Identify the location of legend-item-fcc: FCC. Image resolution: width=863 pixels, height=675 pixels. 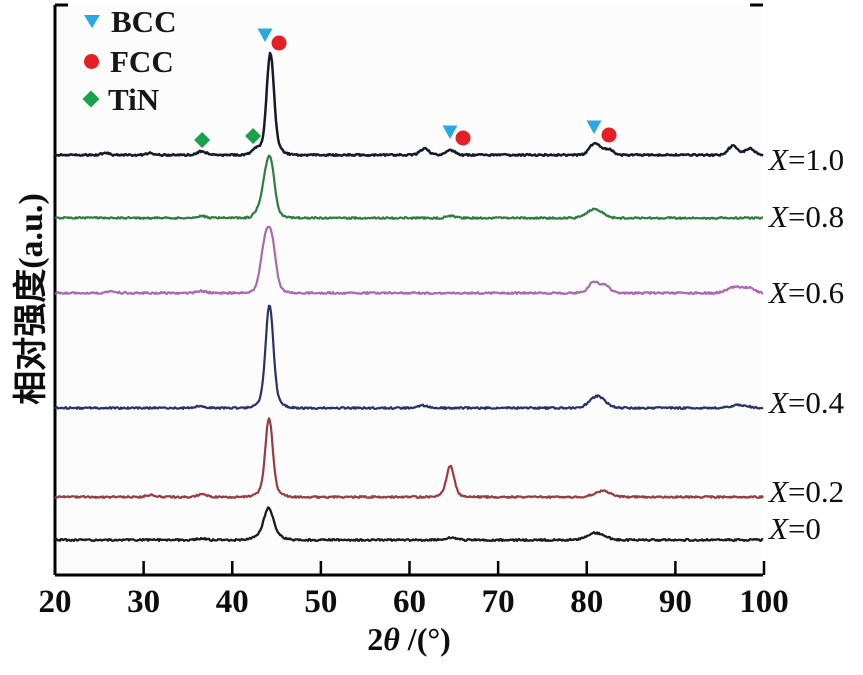
(129, 61).